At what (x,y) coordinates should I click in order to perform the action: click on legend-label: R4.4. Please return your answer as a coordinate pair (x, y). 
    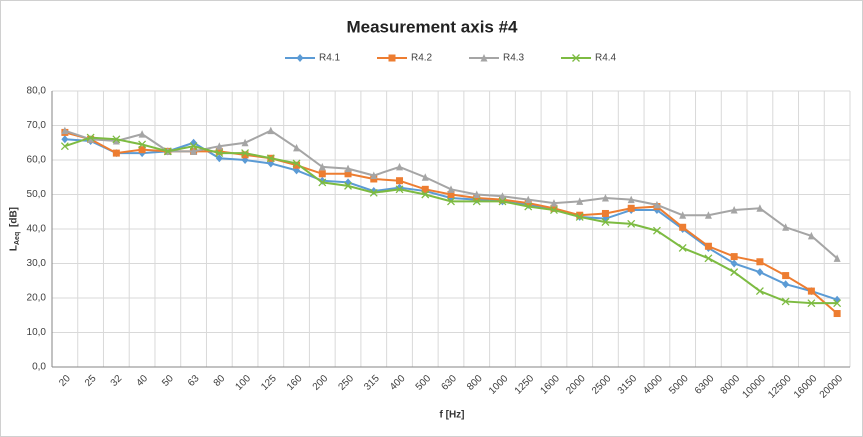
    Looking at the image, I should click on (606, 58).